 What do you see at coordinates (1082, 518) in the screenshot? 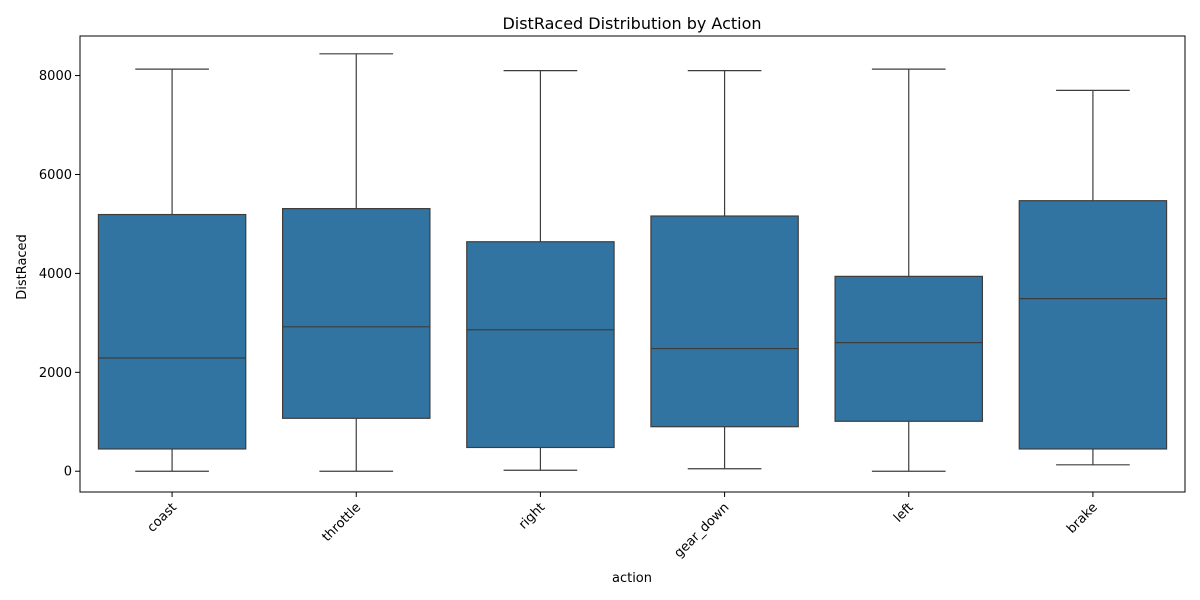
I see `x-tick-label: brake` at bounding box center [1082, 518].